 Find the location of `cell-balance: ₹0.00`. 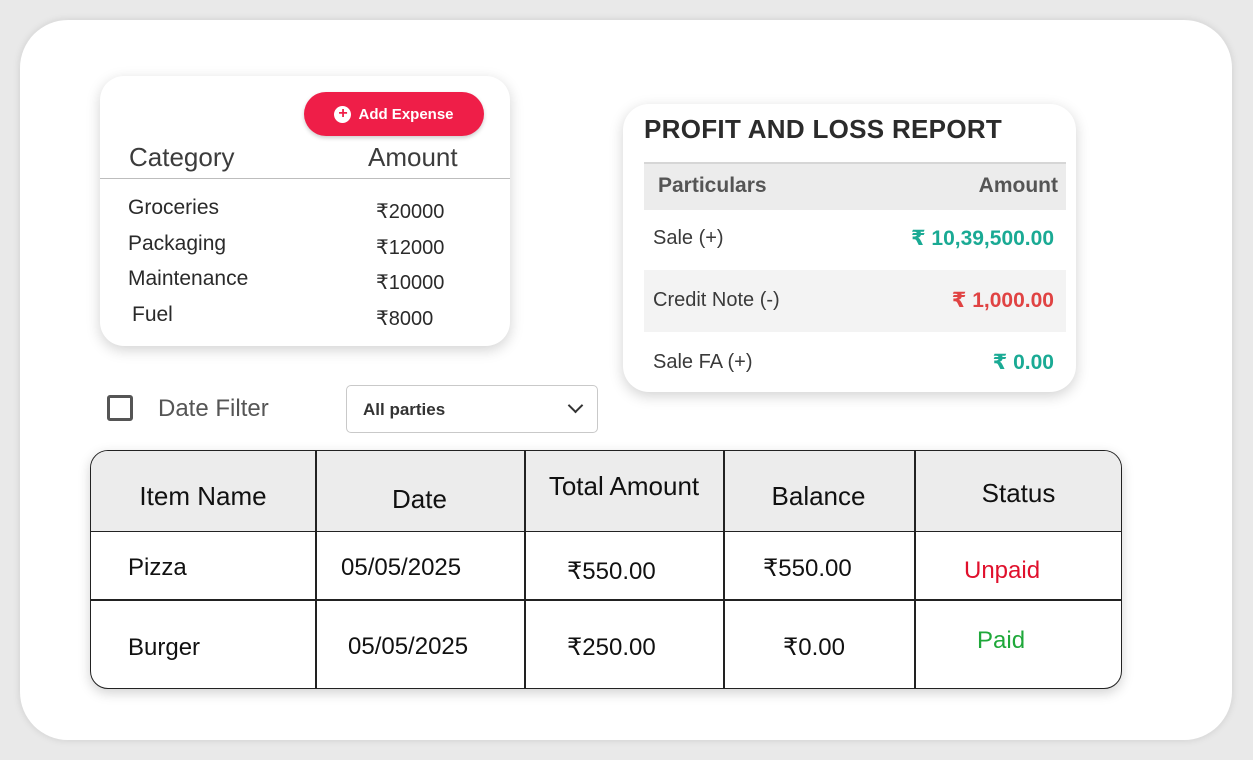

cell-balance: ₹0.00 is located at coordinates (814, 647).